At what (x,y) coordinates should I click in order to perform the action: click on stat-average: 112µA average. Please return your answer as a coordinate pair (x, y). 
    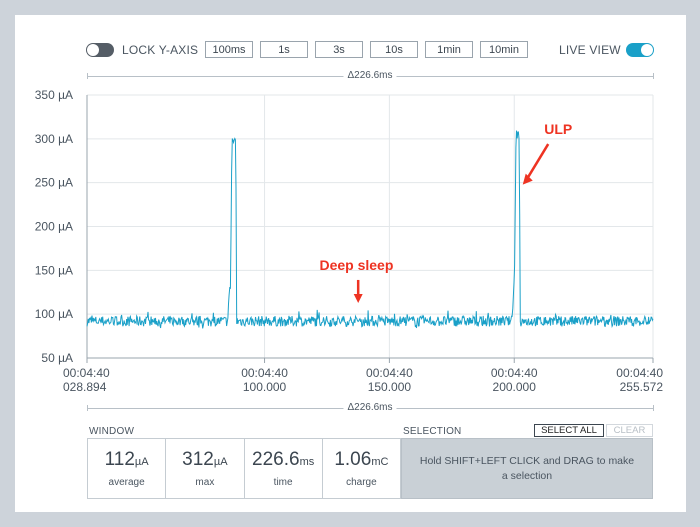
    Looking at the image, I should click on (127, 468).